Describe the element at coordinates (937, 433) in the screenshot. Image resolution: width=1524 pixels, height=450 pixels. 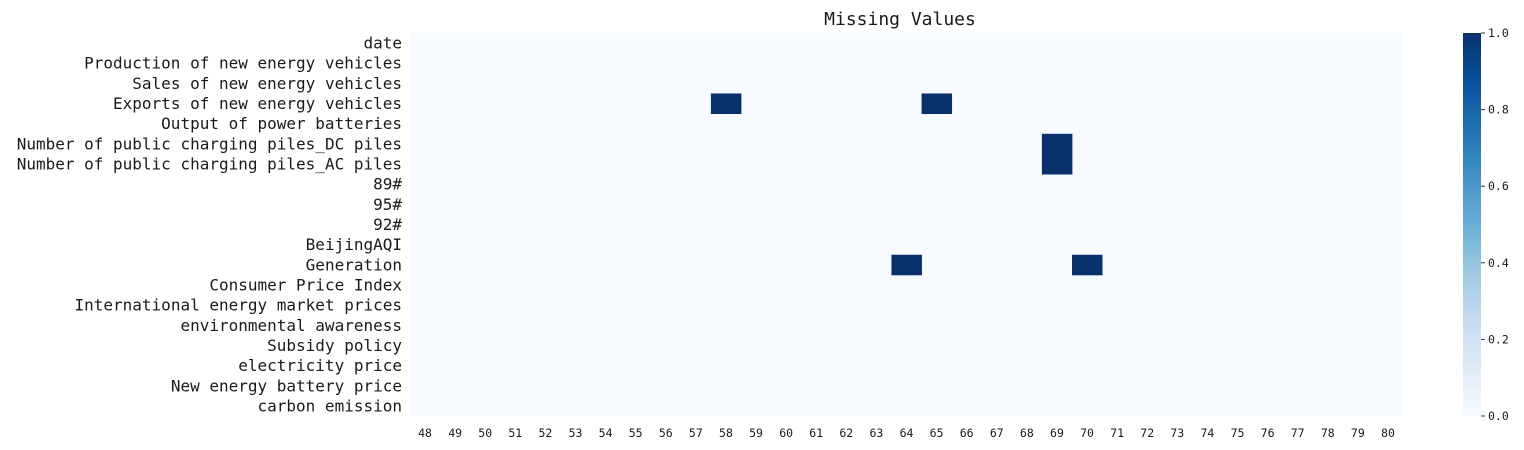
I see `column-label: 65` at that location.